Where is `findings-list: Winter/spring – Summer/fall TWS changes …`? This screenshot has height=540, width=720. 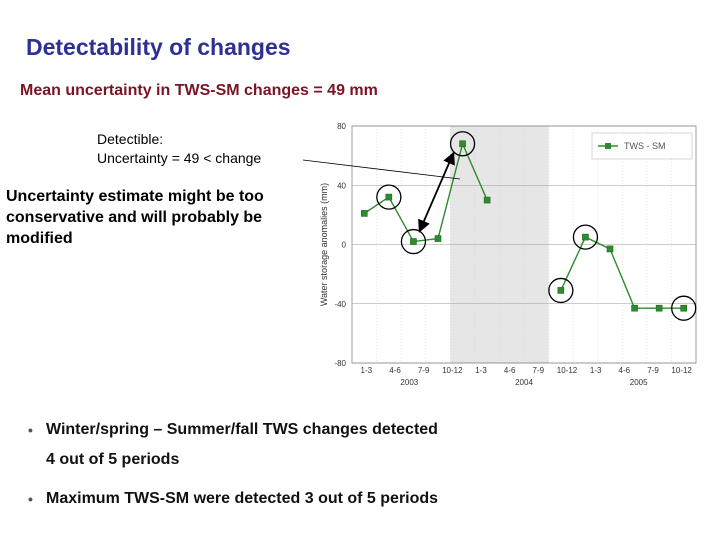 findings-list: Winter/spring – Summer/fall TWS changes … is located at coordinates (233, 464).